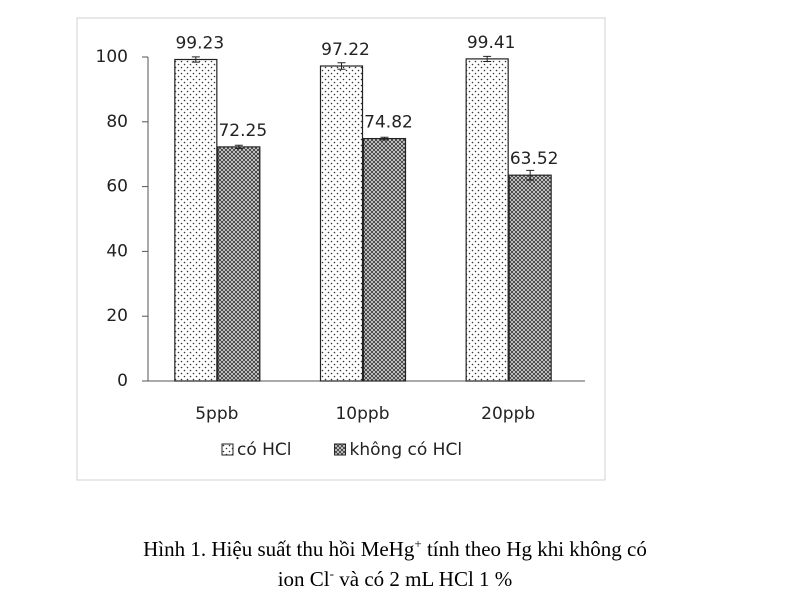 This screenshot has width=790, height=603. What do you see at coordinates (534, 159) in the screenshot?
I see `data-label: 63.52` at bounding box center [534, 159].